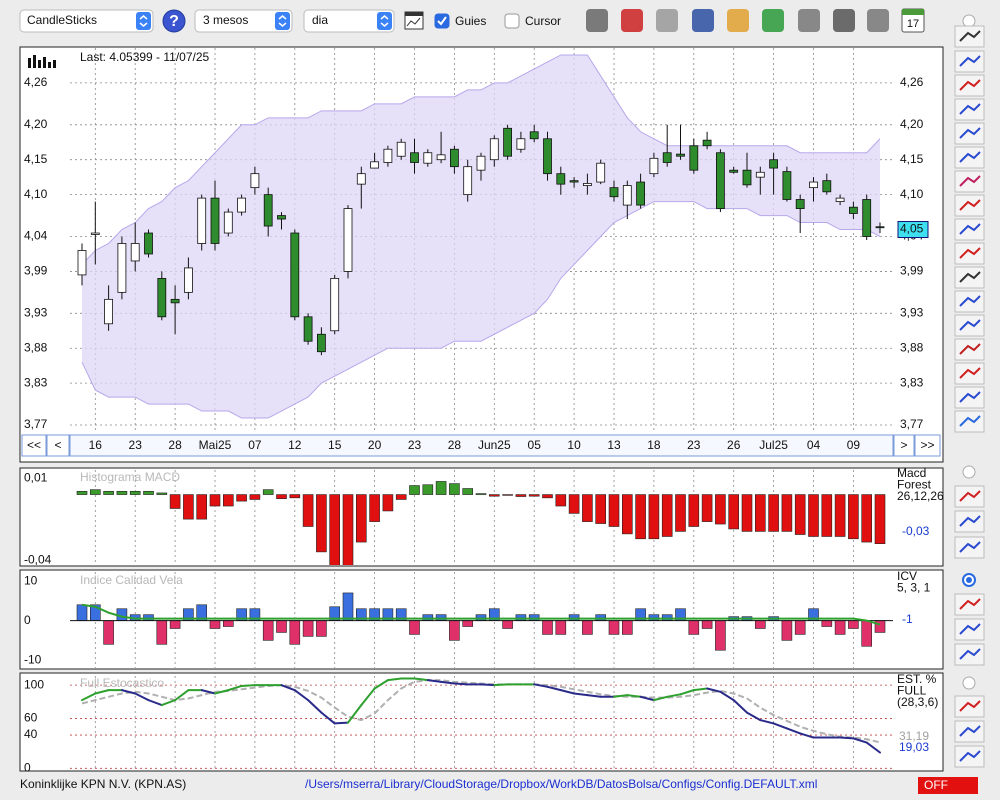 Image resolution: width=1000 pixels, height=800 pixels. I want to click on nav-text: >, so click(903, 445).